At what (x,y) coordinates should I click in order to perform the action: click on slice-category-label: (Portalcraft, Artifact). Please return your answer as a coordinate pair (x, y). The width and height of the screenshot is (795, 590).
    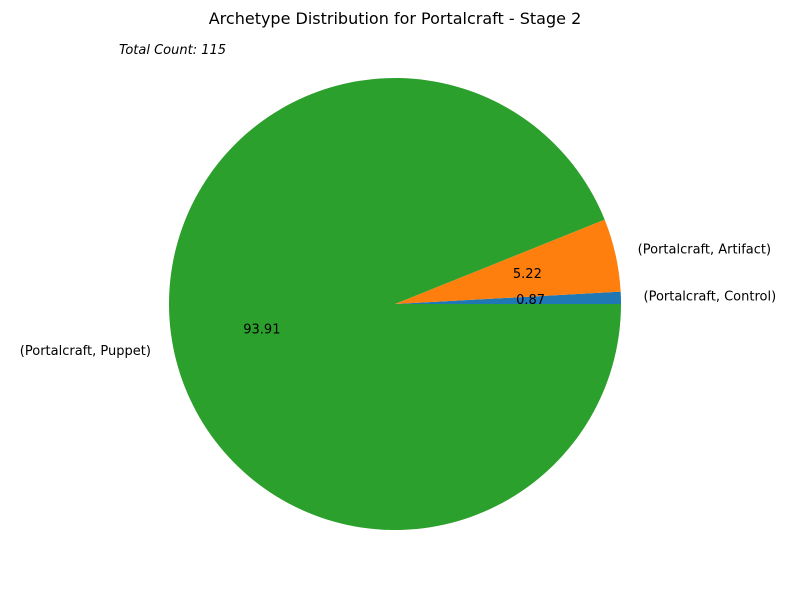
    Looking at the image, I should click on (704, 250).